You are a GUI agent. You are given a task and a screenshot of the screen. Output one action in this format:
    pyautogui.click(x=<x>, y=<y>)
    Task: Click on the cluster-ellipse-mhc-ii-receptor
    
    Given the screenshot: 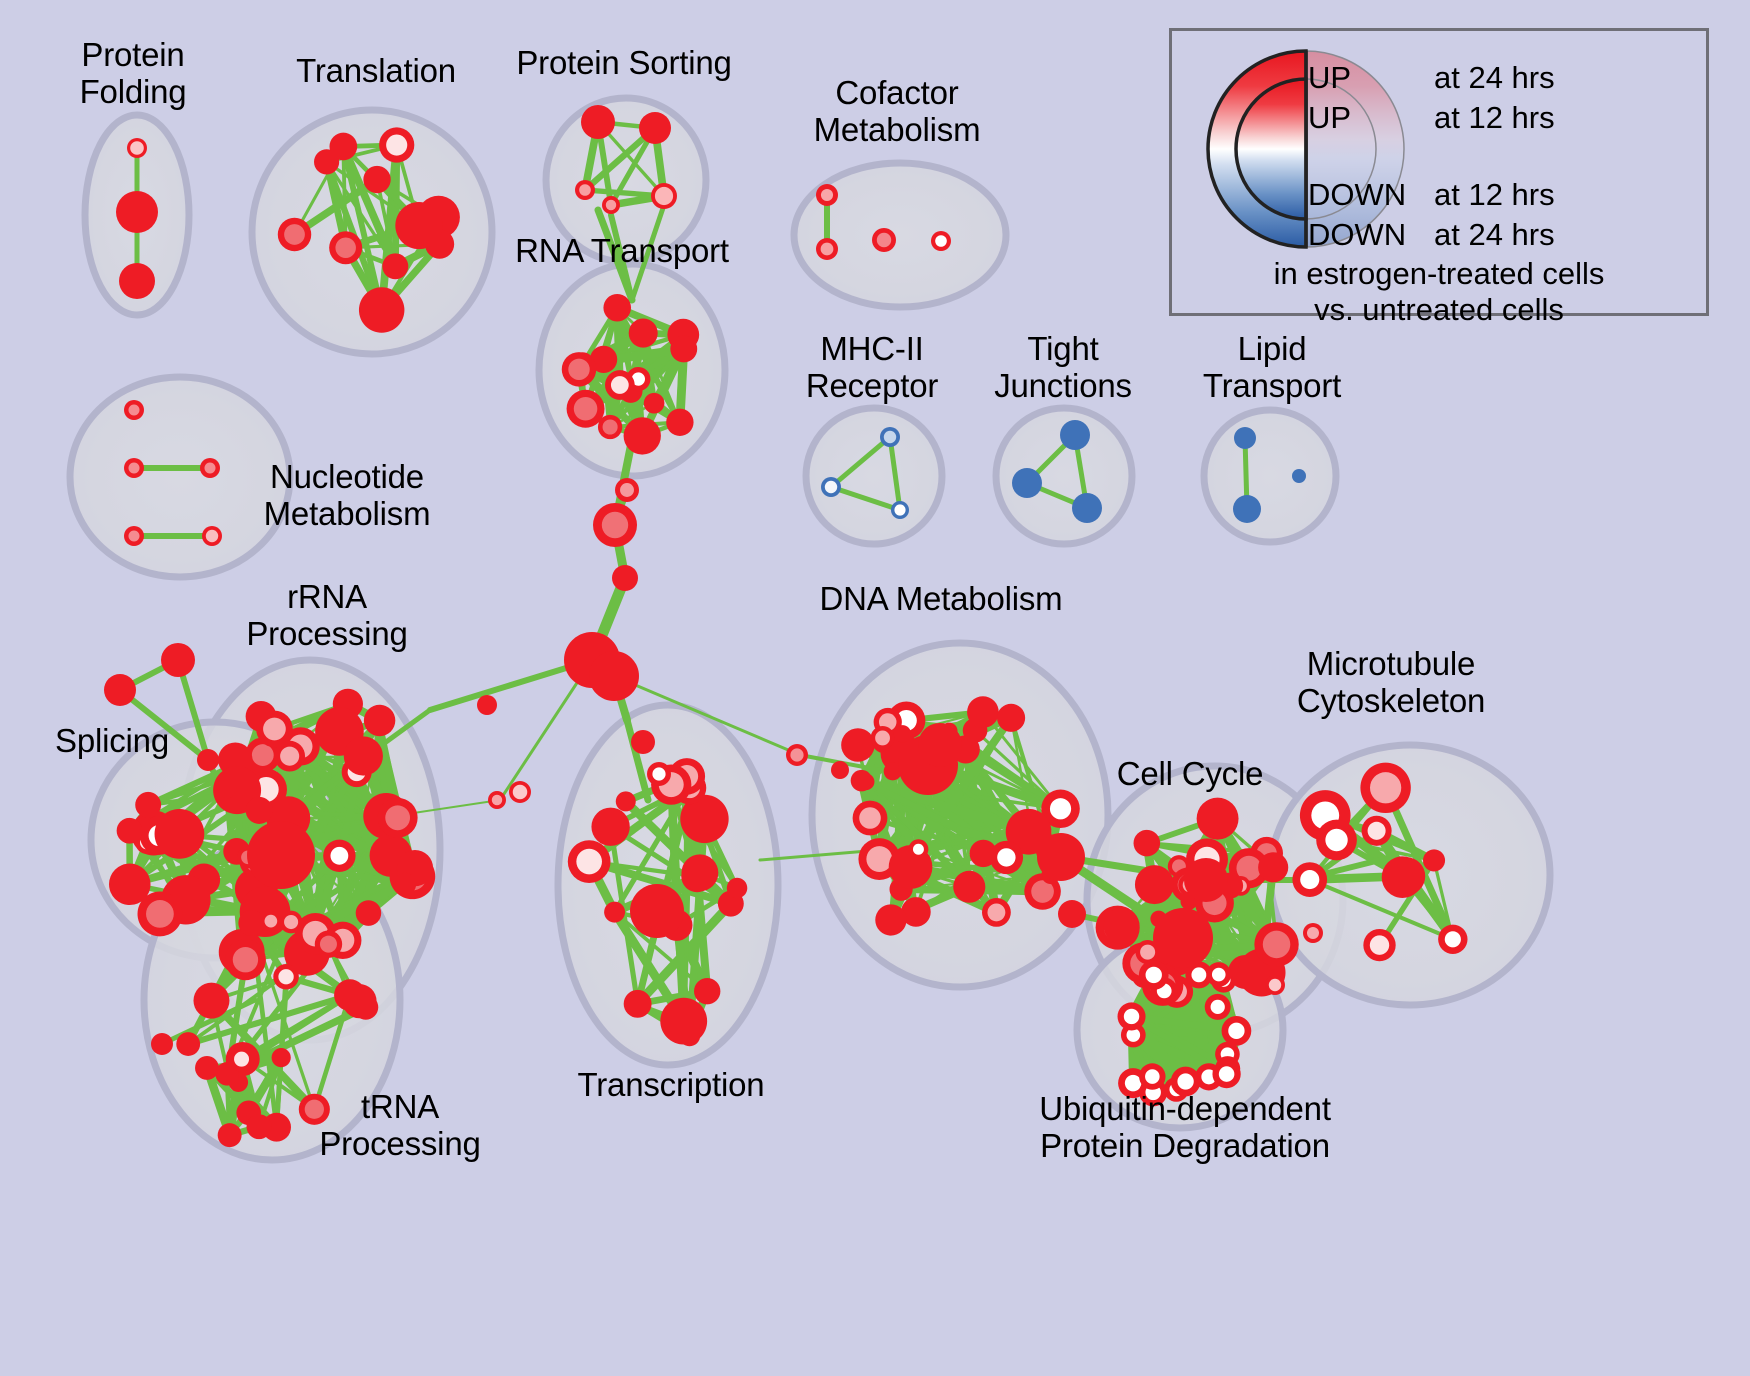 What is the action you would take?
    pyautogui.click(x=874, y=476)
    